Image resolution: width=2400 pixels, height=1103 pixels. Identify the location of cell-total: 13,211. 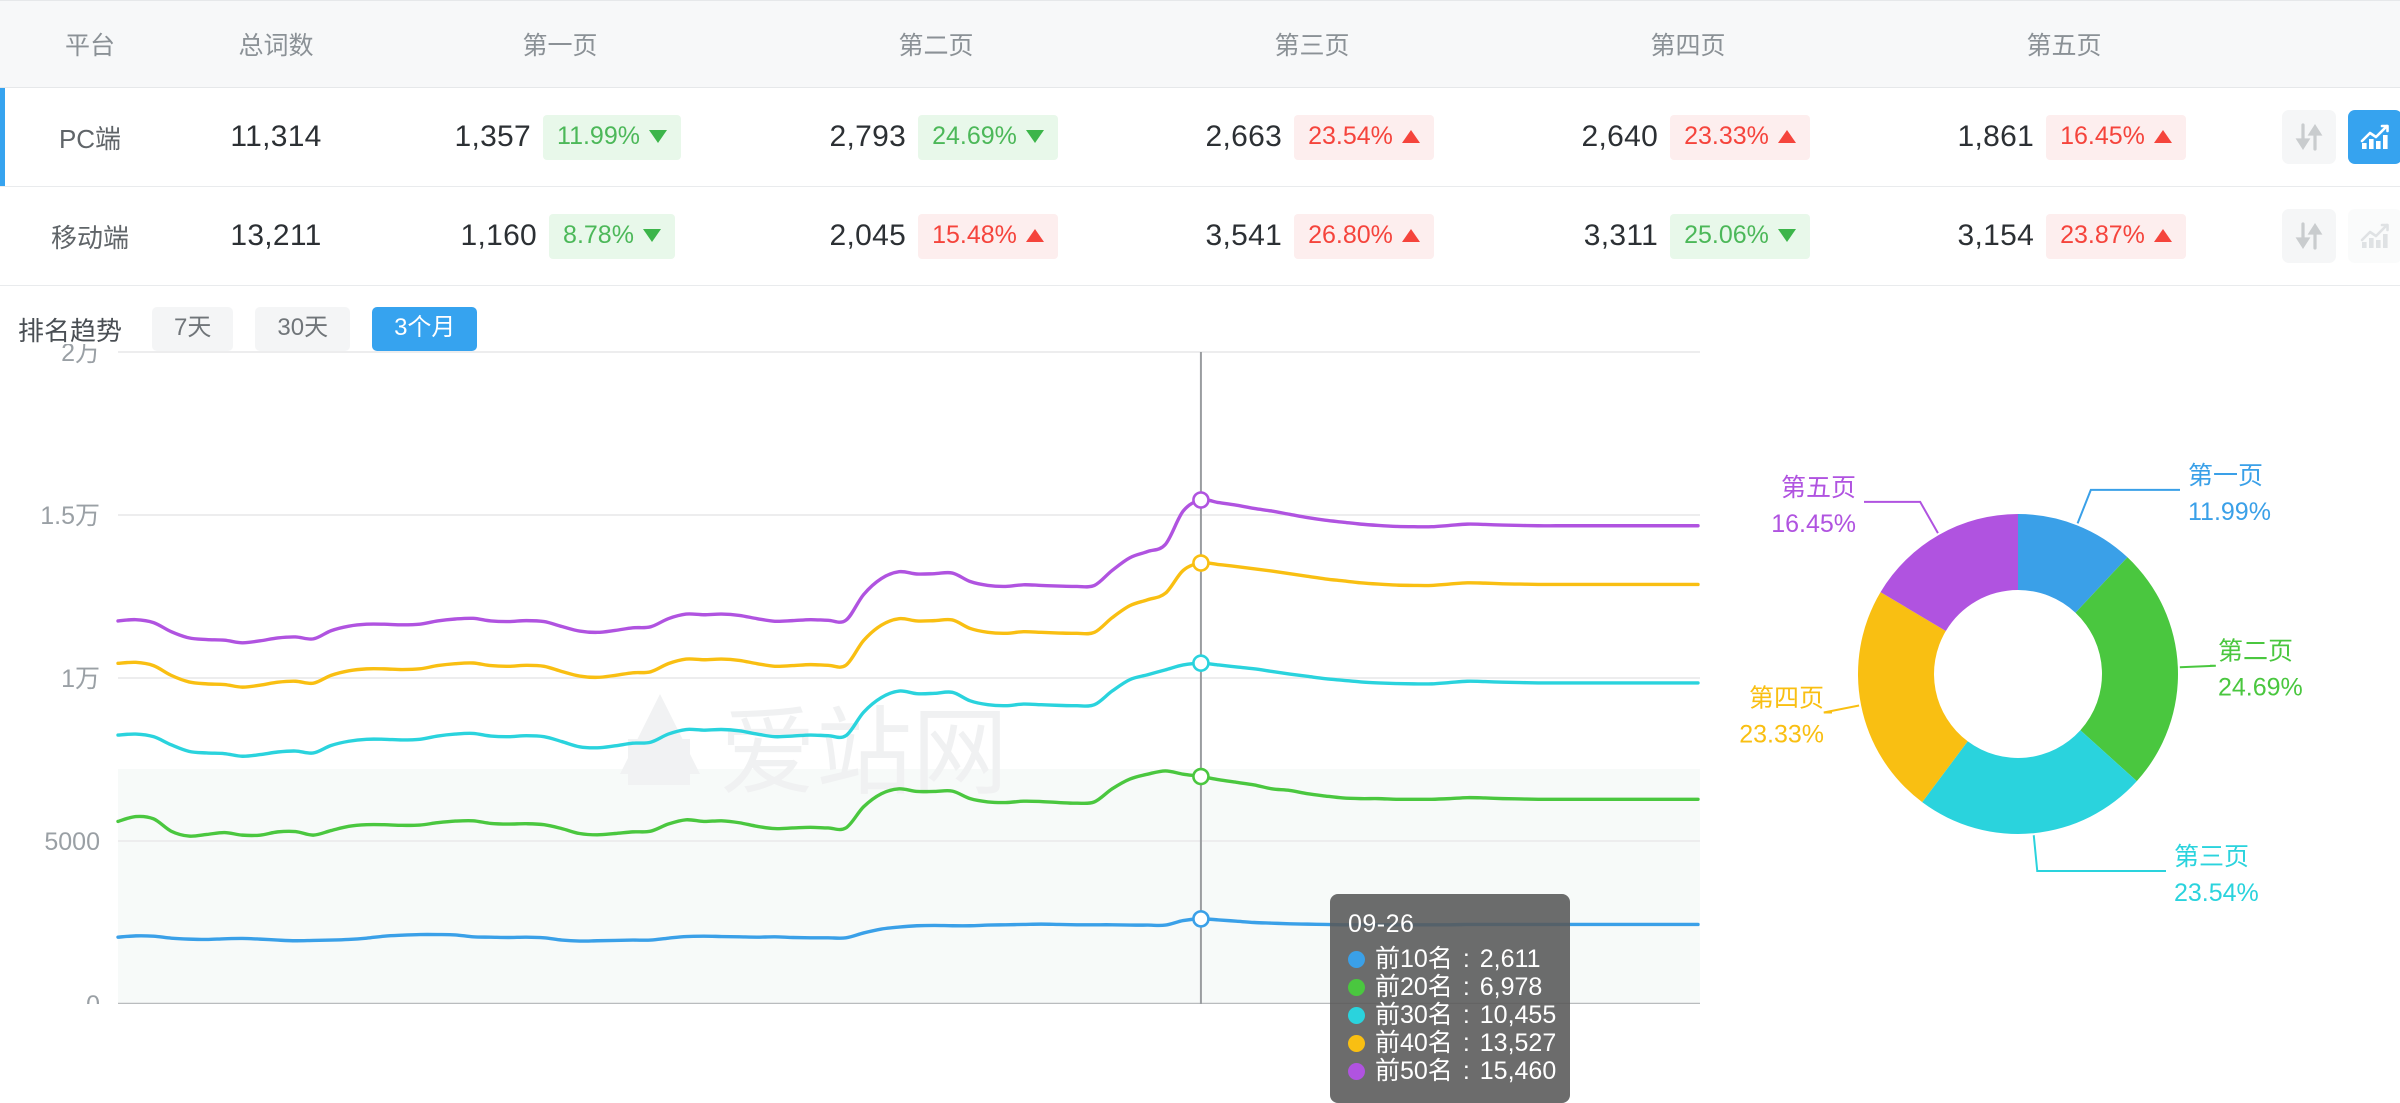
(276, 236).